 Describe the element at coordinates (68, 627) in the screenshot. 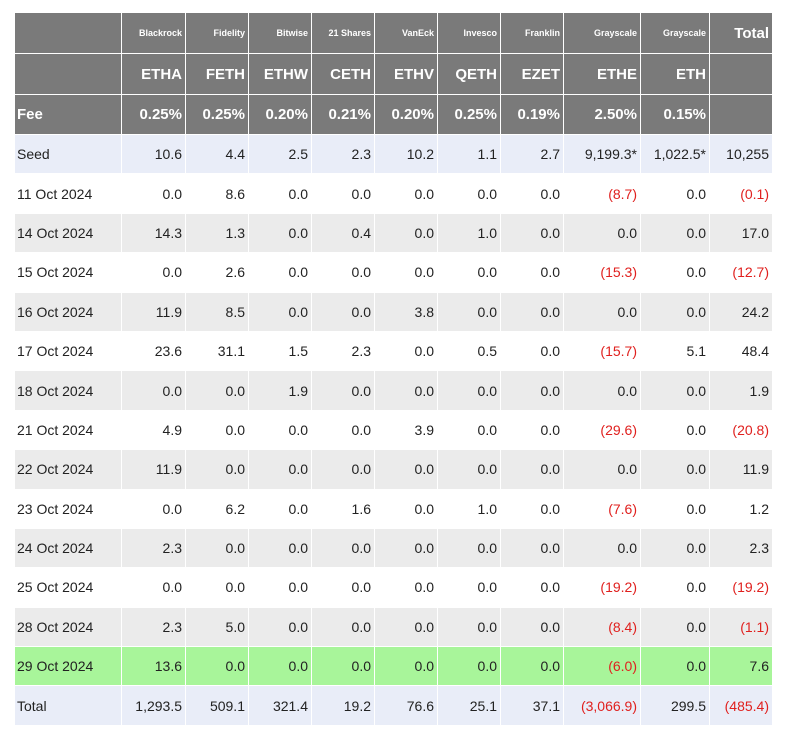

I see `row-label-cell: 28 Oct 2024` at that location.